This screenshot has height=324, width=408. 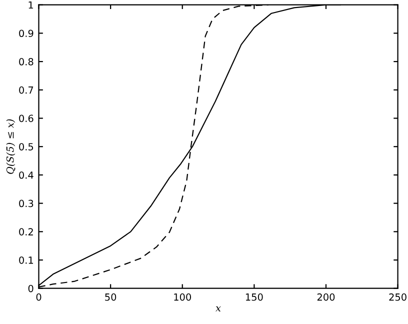 What do you see at coordinates (326, 297) in the screenshot?
I see `x-tick-label: 200` at bounding box center [326, 297].